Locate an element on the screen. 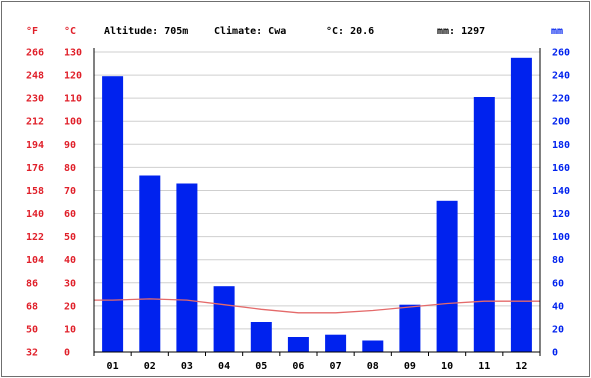 The height and width of the screenshot is (378, 591). fahrenheit-tick-label: 68 is located at coordinates (32, 306).